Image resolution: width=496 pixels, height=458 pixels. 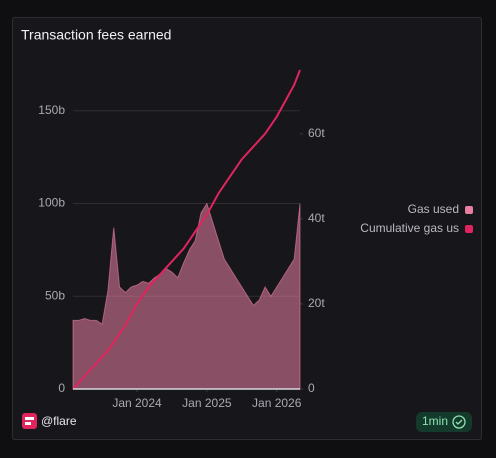 I want to click on badge, so click(x=444, y=422).